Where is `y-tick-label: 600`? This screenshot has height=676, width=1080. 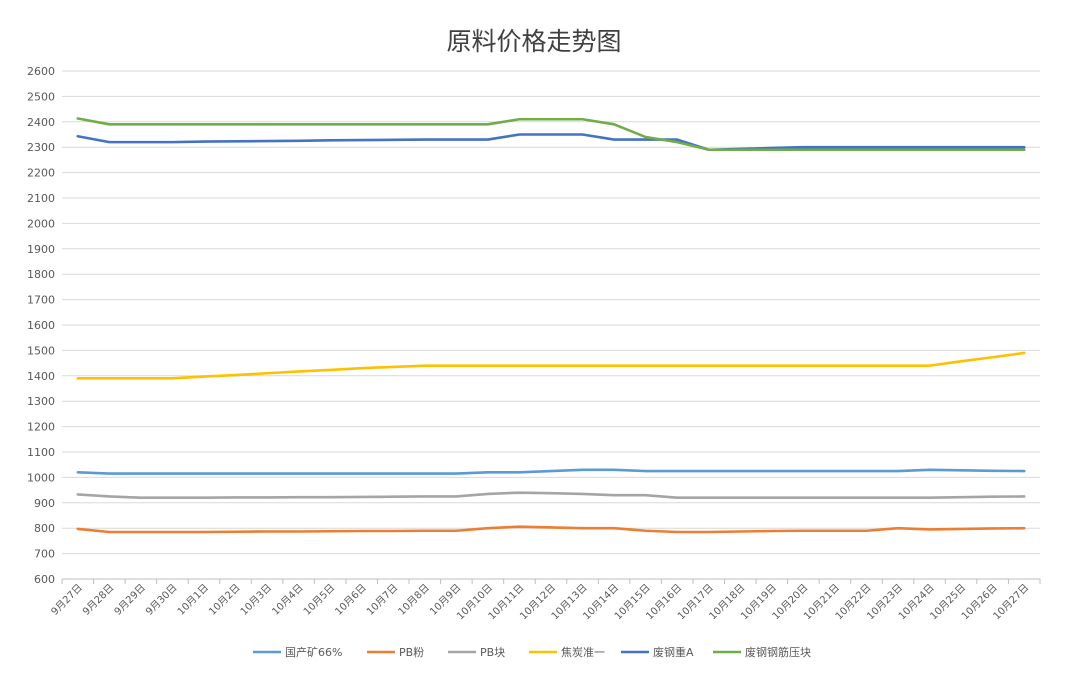 y-tick-label: 600 is located at coordinates (44, 579).